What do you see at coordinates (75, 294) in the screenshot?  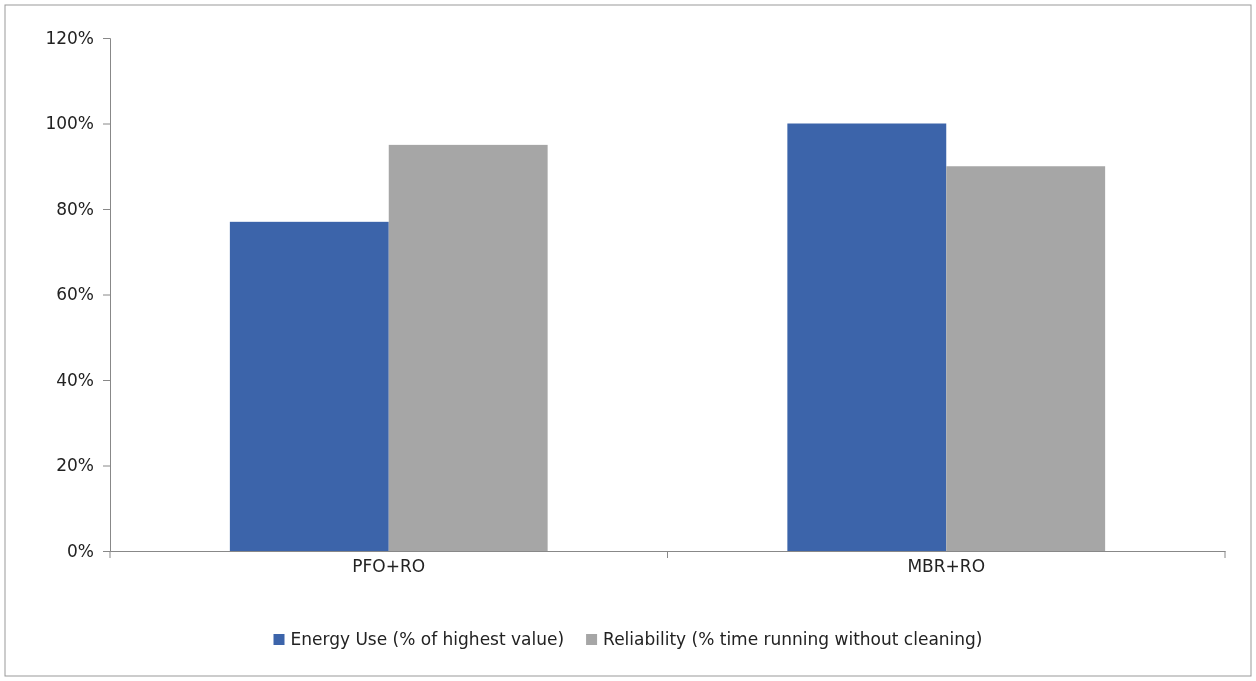 I see `y-tick-label: 60%` at bounding box center [75, 294].